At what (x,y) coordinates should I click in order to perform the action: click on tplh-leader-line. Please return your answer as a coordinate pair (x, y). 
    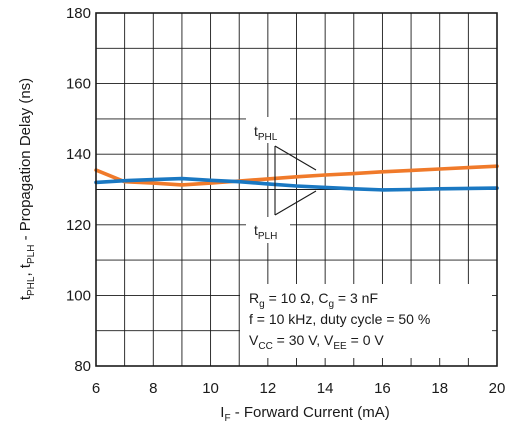
    Looking at the image, I should click on (295, 203).